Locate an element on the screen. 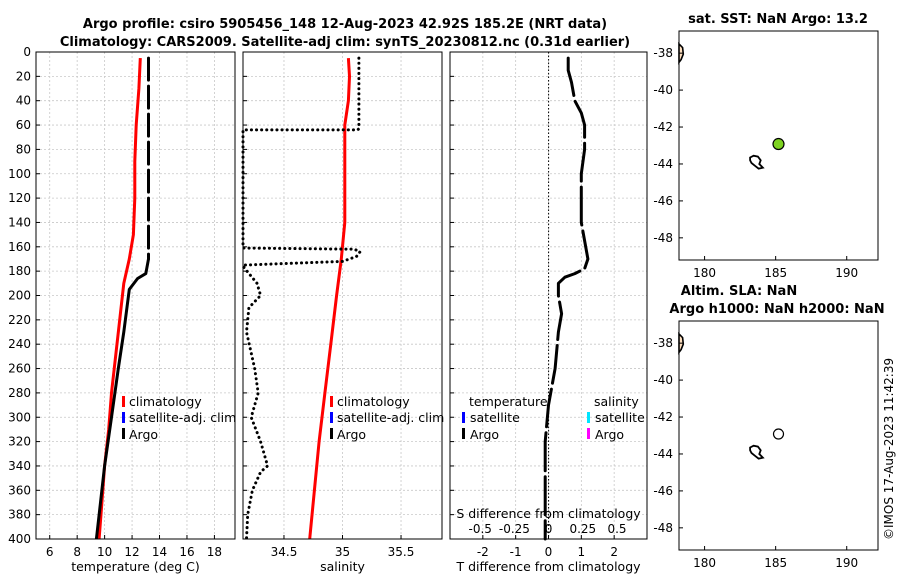 The image size is (900, 585). s-tick-label: -0.5 is located at coordinates (479, 529).